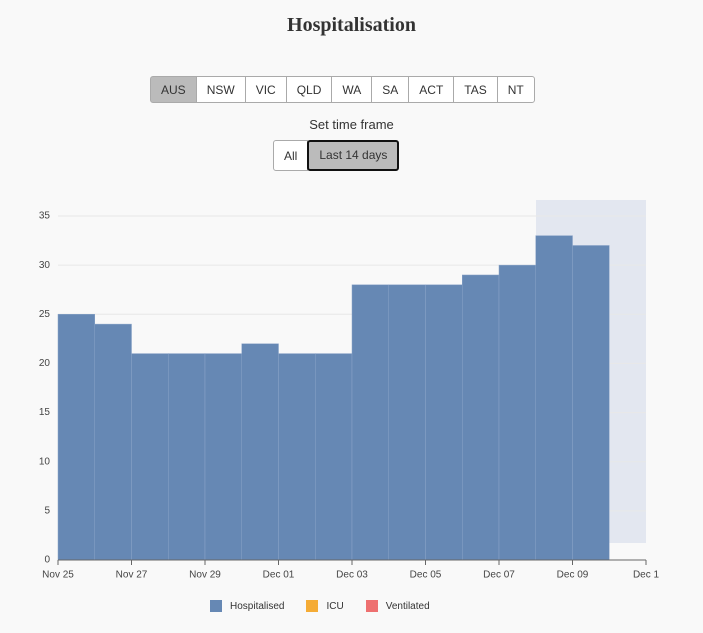 The height and width of the screenshot is (633, 703). What do you see at coordinates (309, 89) in the screenshot?
I see `region-button: QLD` at bounding box center [309, 89].